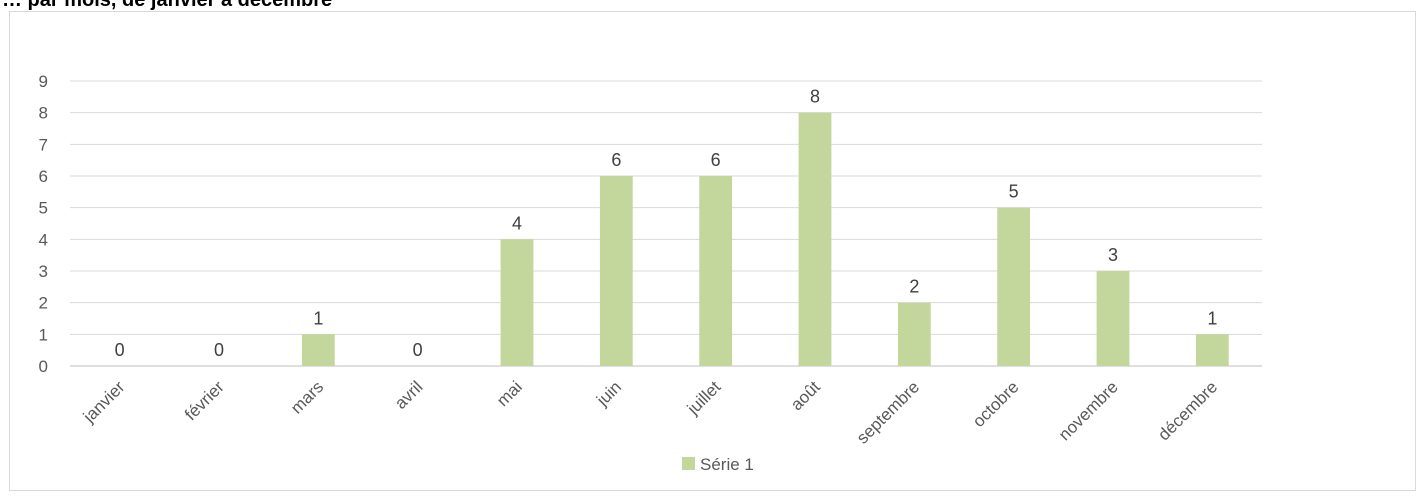  What do you see at coordinates (43, 81) in the screenshot?
I see `y-tick-label: 9` at bounding box center [43, 81].